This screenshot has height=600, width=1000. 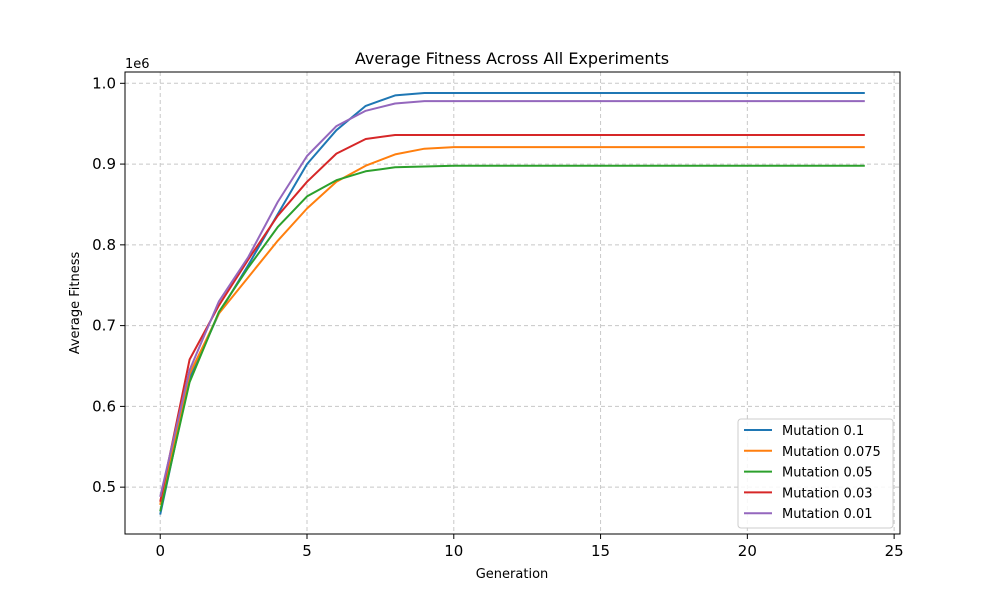 I want to click on legend-label: Mutation 0.01, so click(x=827, y=514).